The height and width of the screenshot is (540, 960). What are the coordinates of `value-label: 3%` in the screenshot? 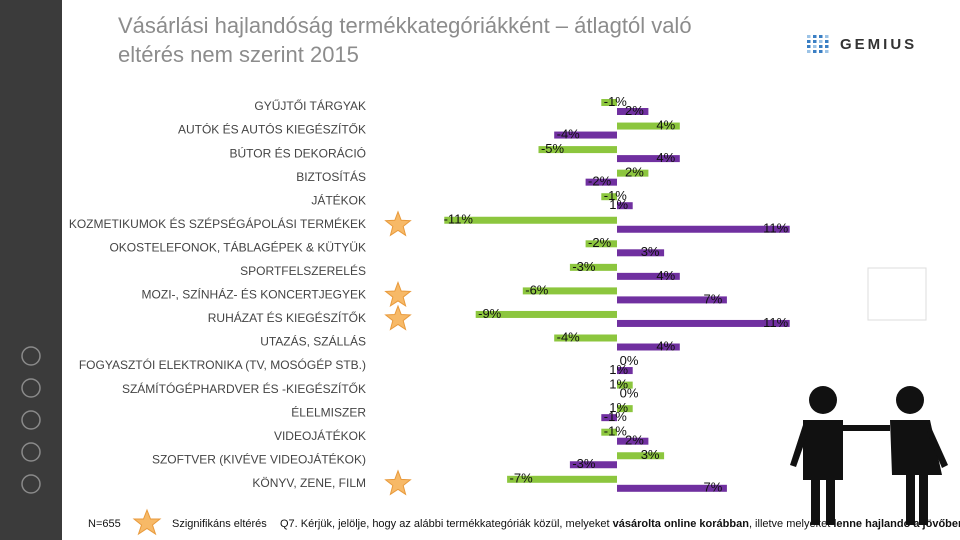 It's located at (650, 251).